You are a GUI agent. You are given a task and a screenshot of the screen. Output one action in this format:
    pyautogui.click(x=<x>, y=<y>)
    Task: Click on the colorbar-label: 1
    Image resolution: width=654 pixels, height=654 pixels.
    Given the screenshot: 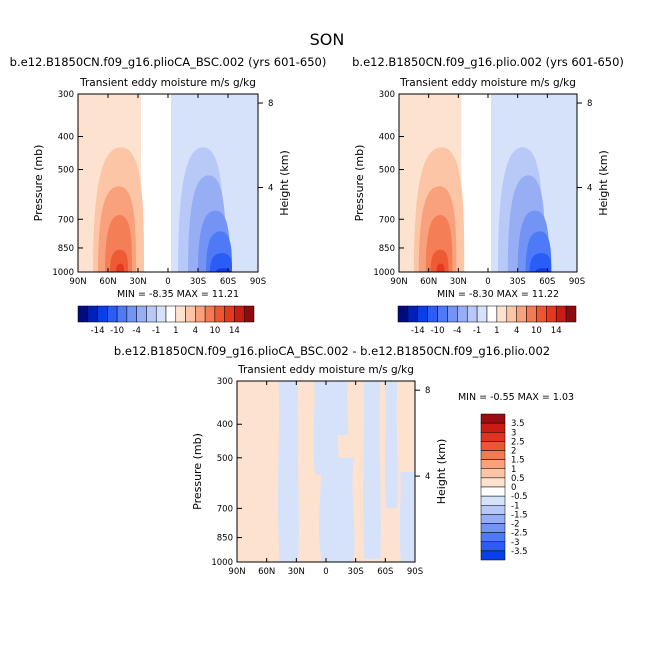 What is the action you would take?
    pyautogui.click(x=496, y=331)
    